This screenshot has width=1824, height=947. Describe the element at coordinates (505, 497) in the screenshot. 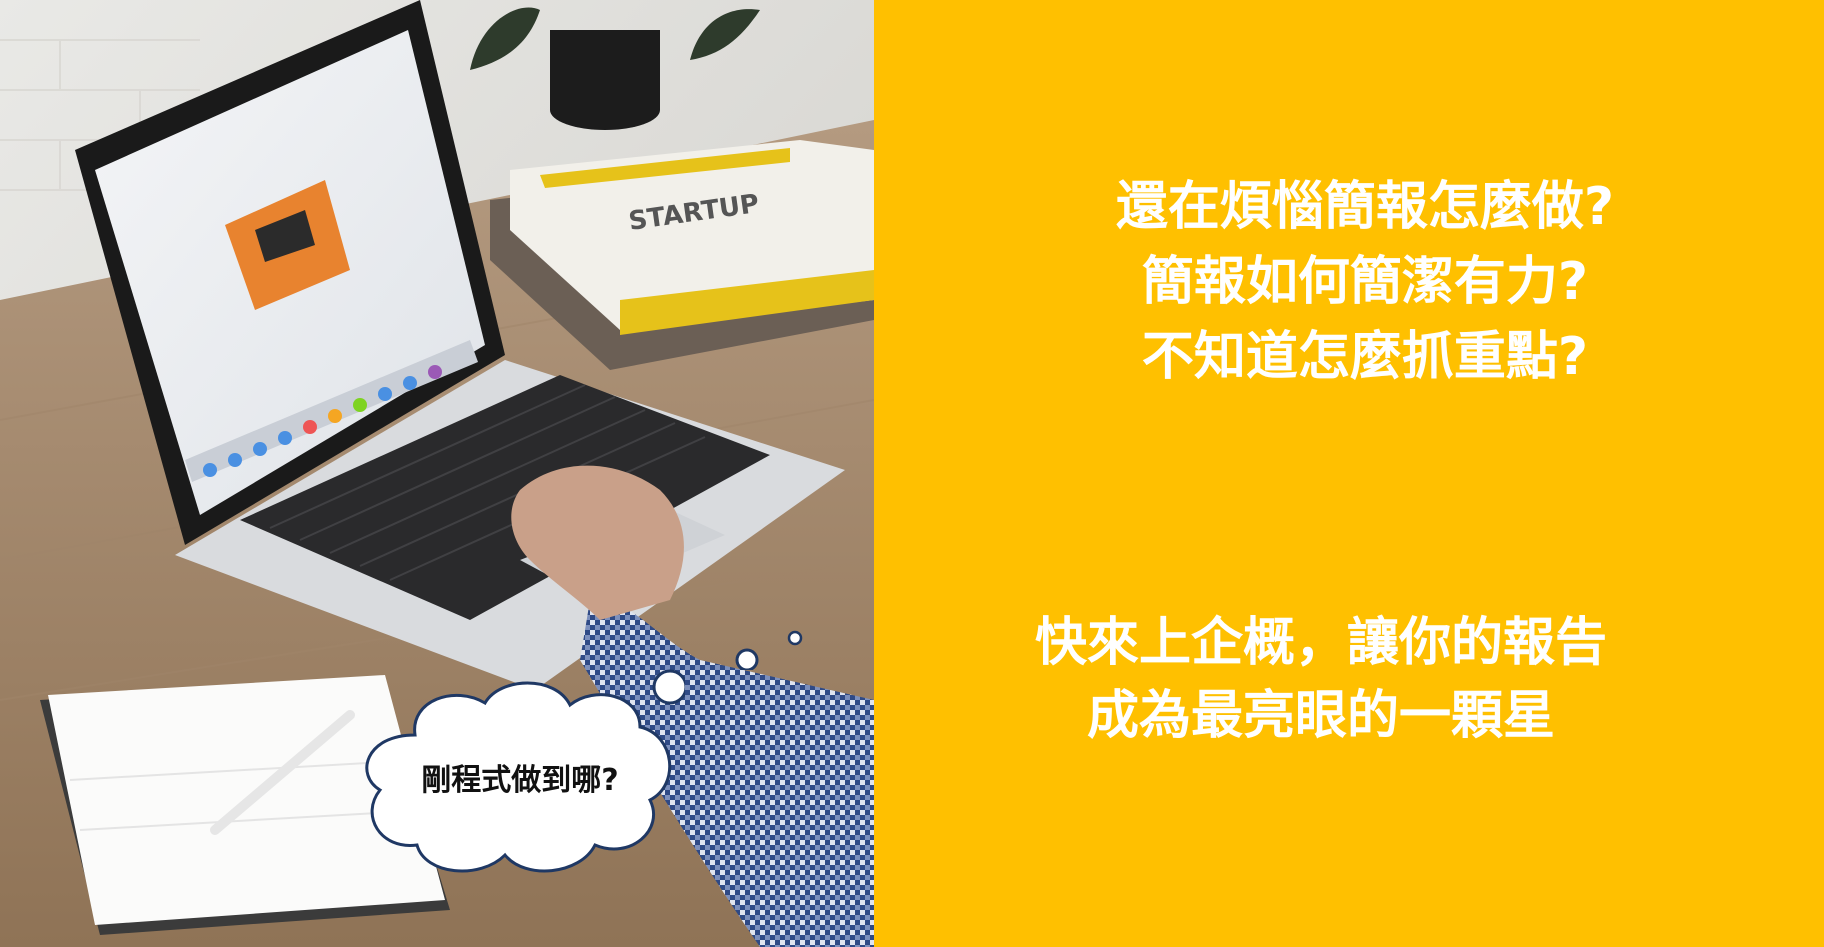

I see `keyboard` at that location.